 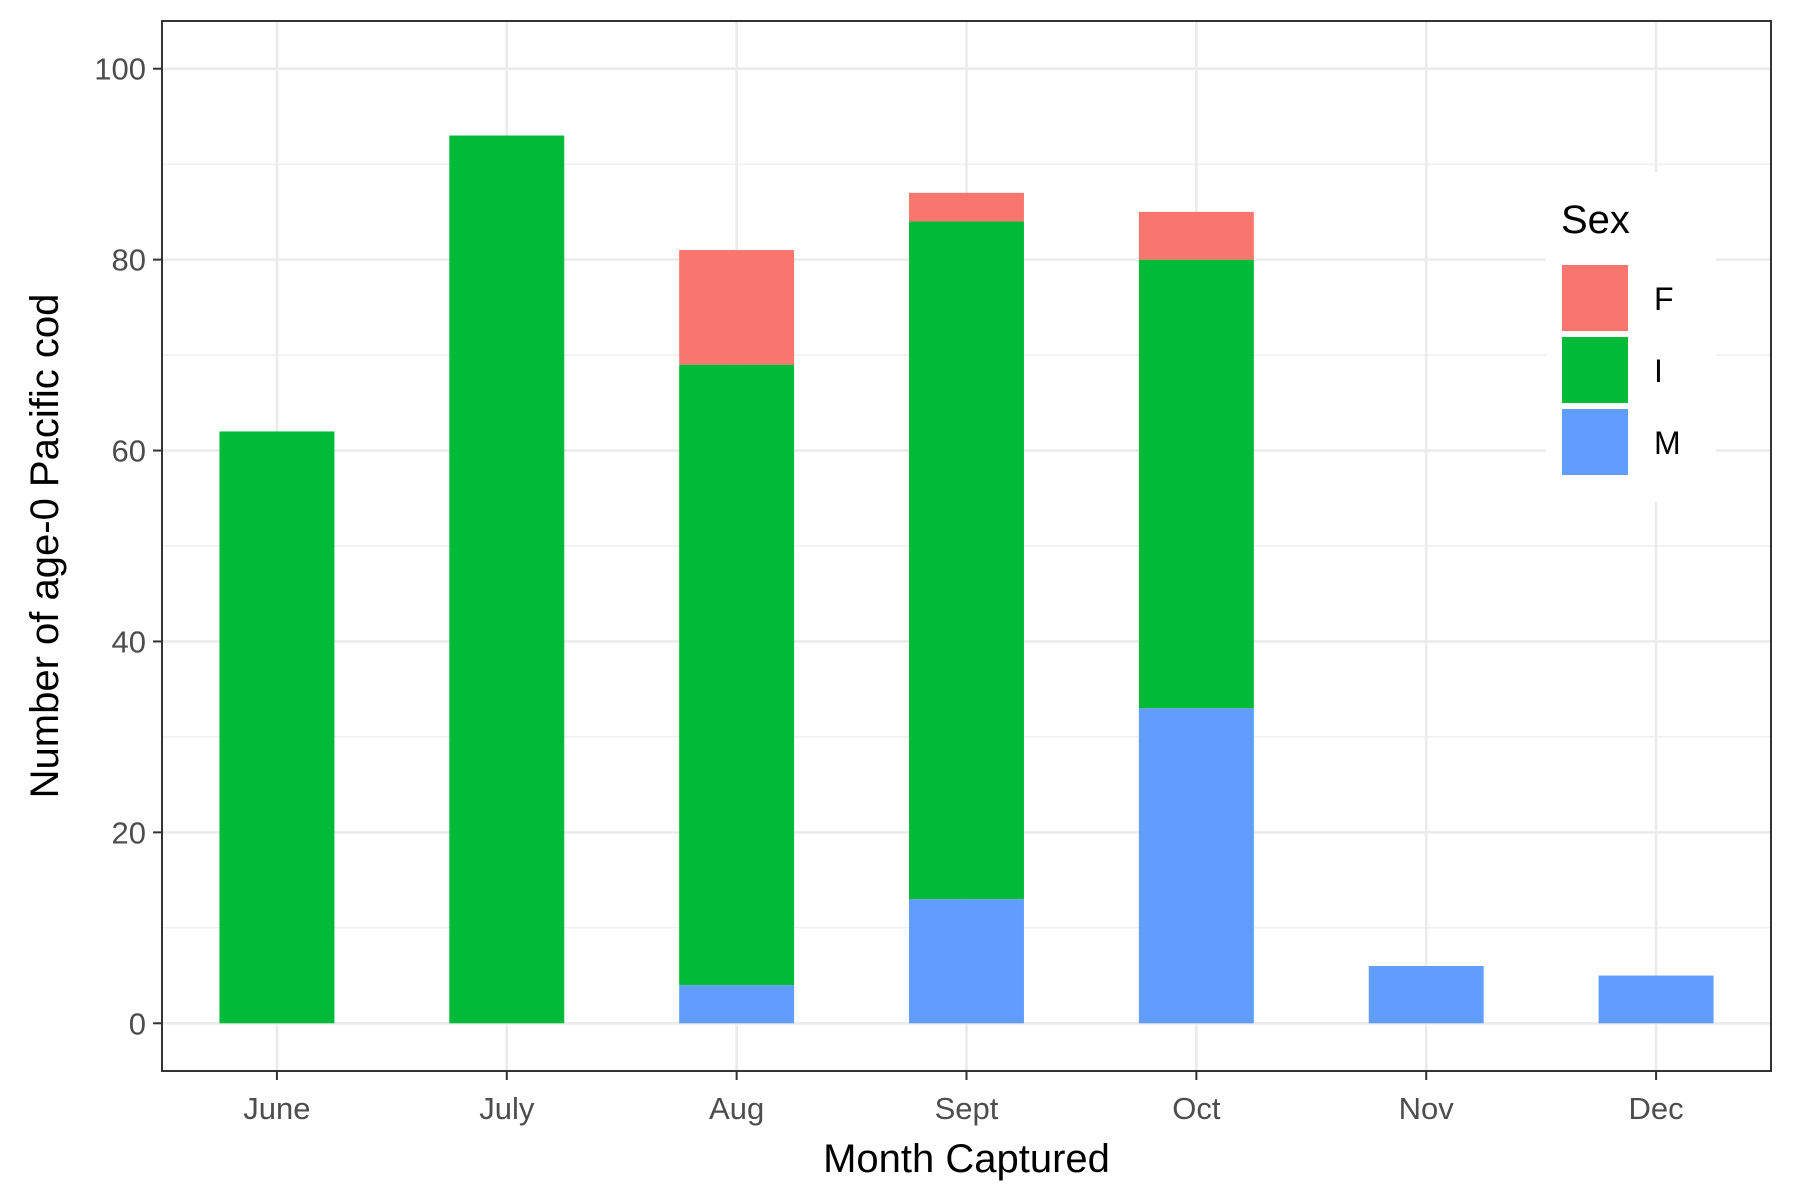 What do you see at coordinates (1656, 1108) in the screenshot?
I see `x-tick-label: Dec` at bounding box center [1656, 1108].